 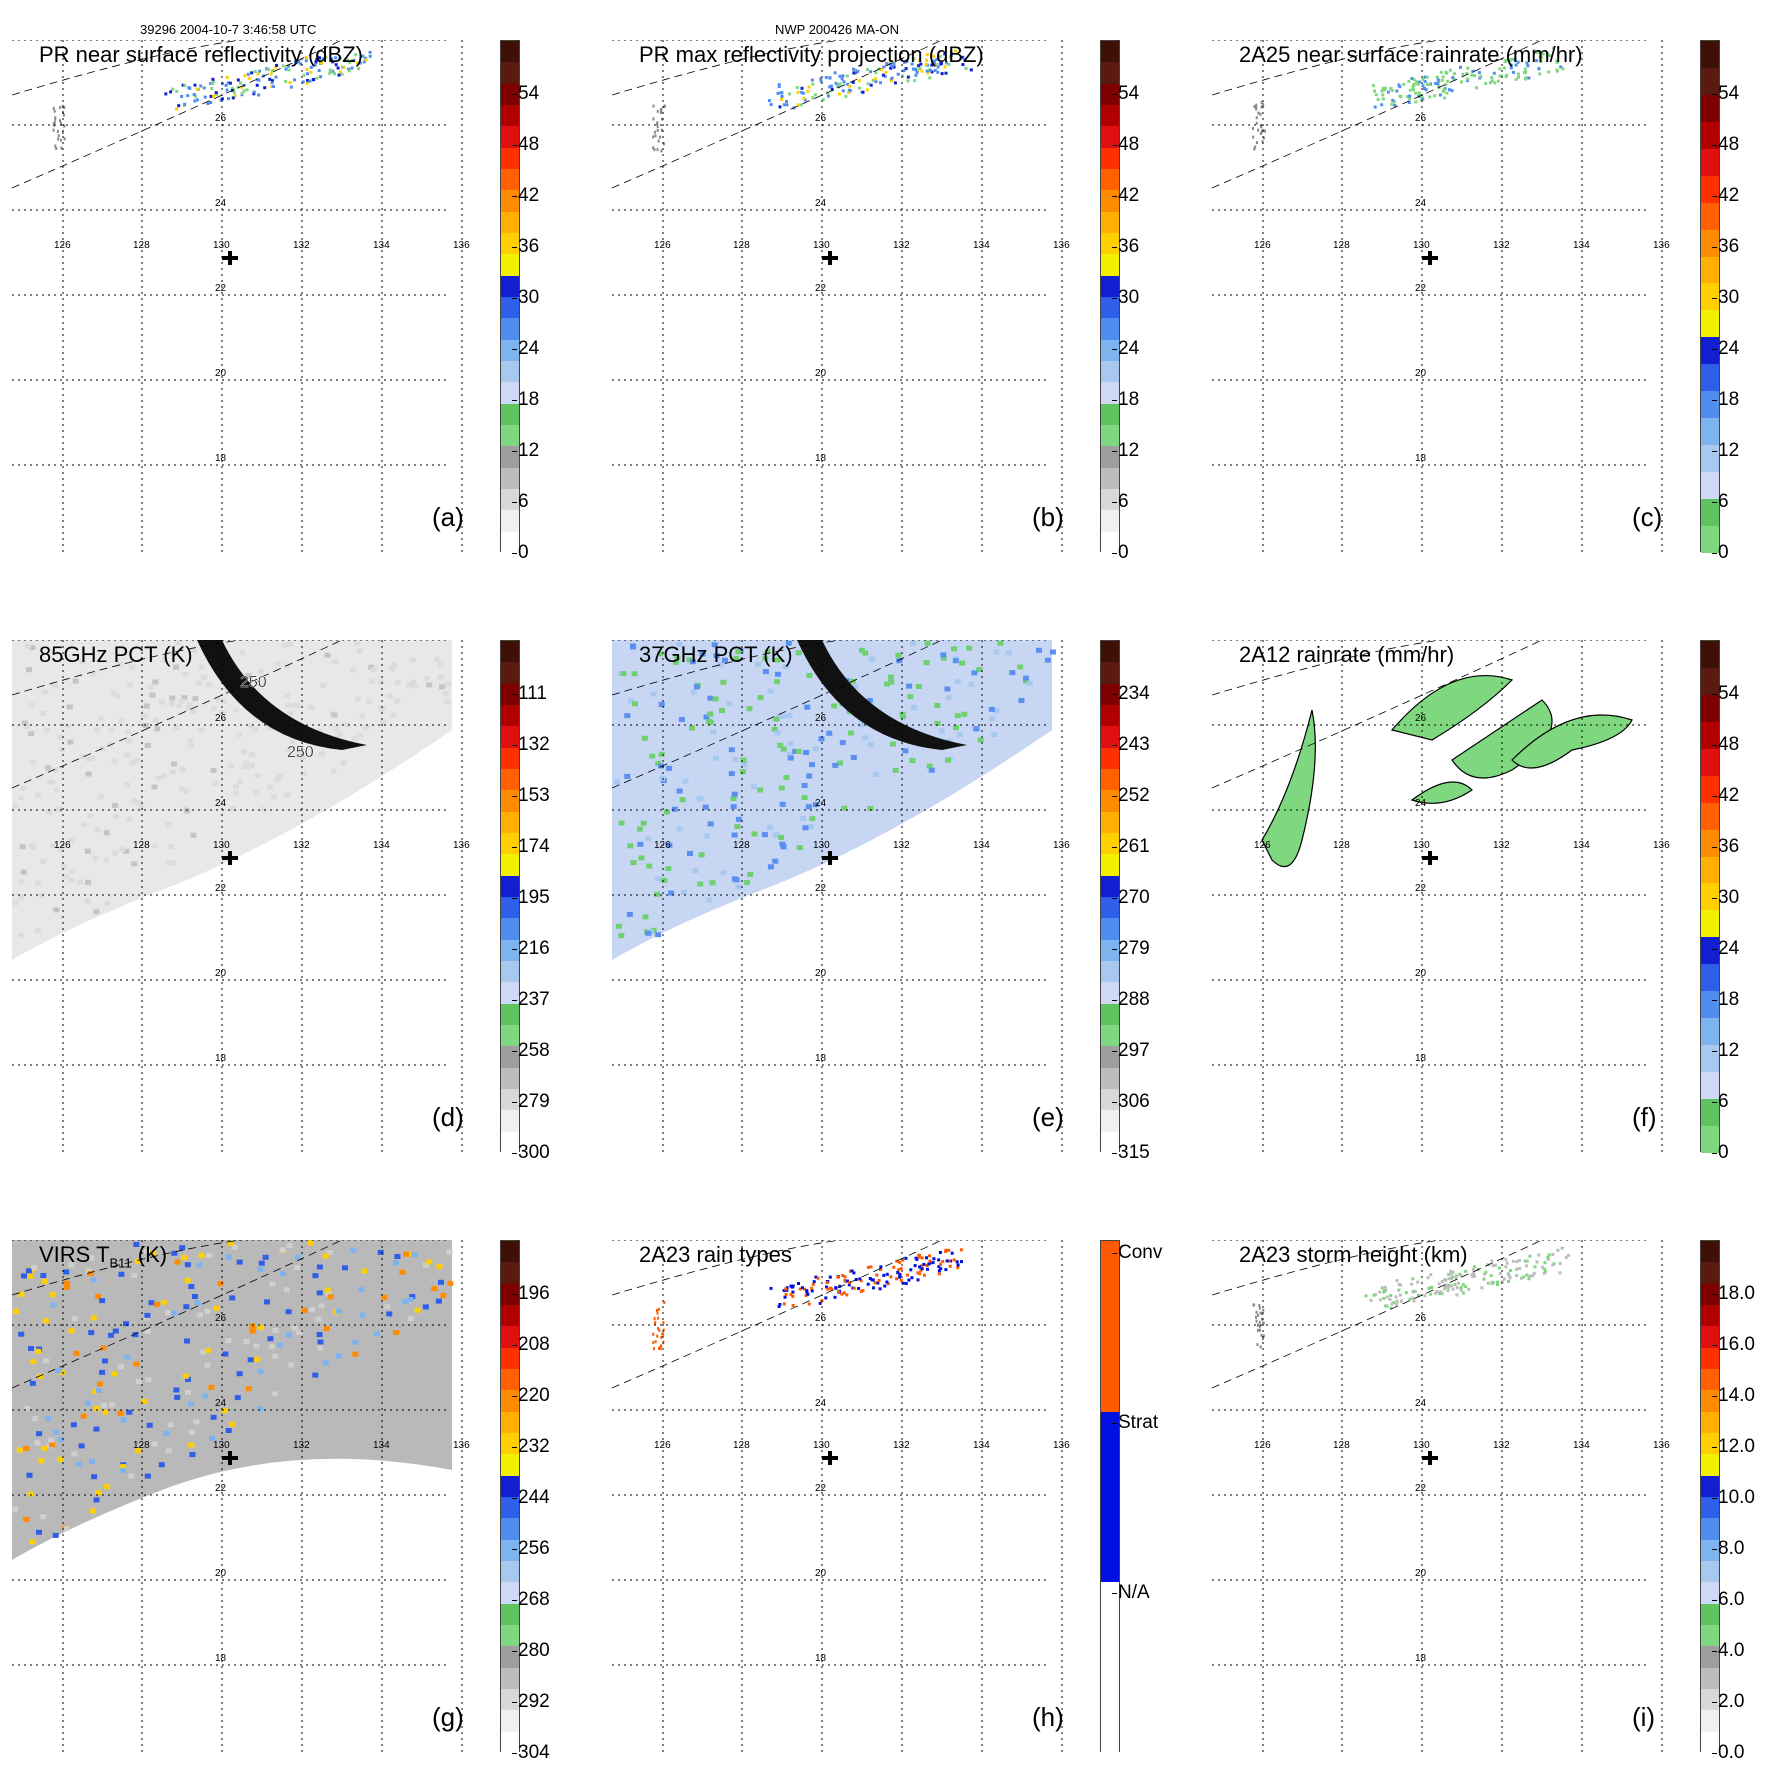 I want to click on colorbar-tick-label: 12, so click(x=525, y=450).